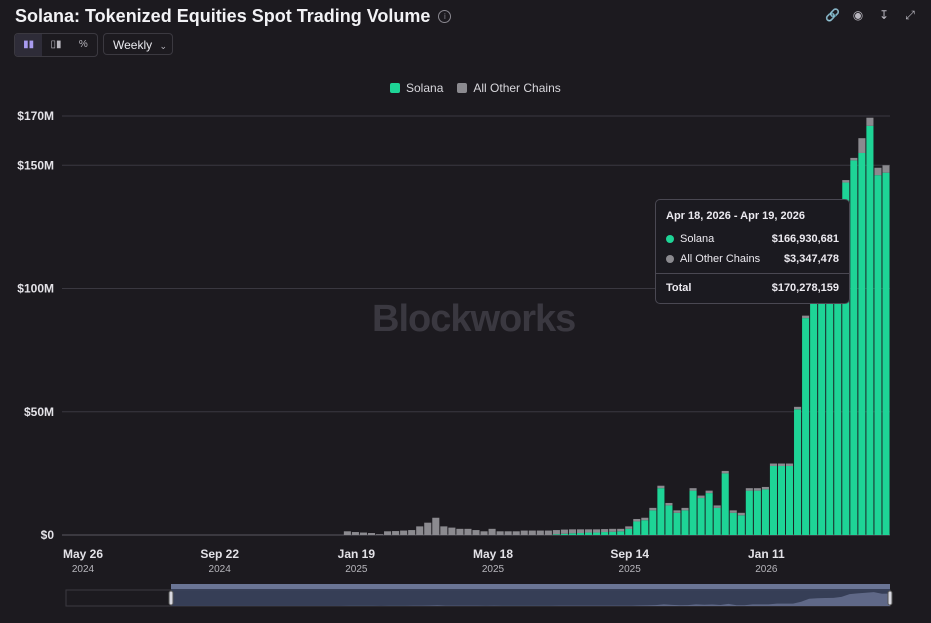  What do you see at coordinates (220, 569) in the screenshot?
I see `x-tick-year: 2024` at bounding box center [220, 569].